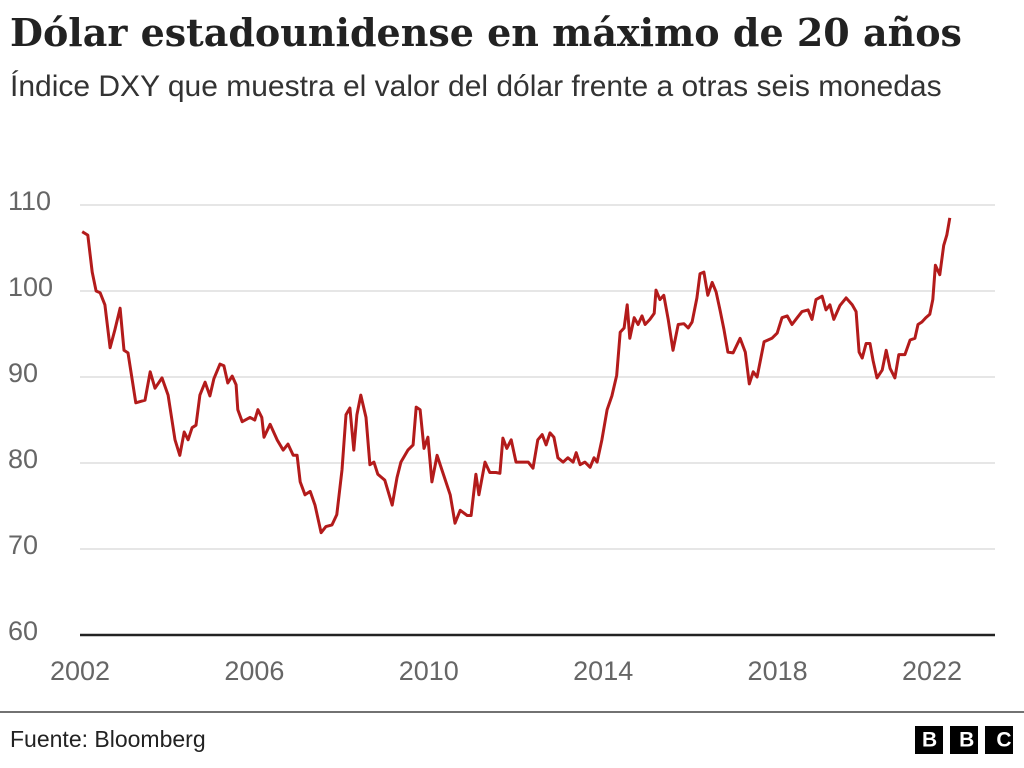 The height and width of the screenshot is (768, 1024). I want to click on y-tick-label: 60, so click(23, 631).